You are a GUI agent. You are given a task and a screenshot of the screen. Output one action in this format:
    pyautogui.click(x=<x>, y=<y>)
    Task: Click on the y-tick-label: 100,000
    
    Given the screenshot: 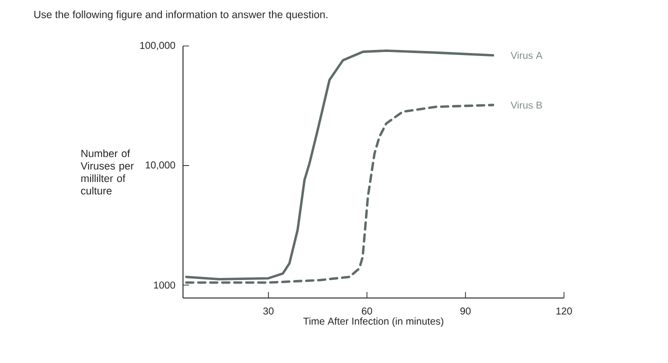 What is the action you would take?
    pyautogui.click(x=158, y=46)
    